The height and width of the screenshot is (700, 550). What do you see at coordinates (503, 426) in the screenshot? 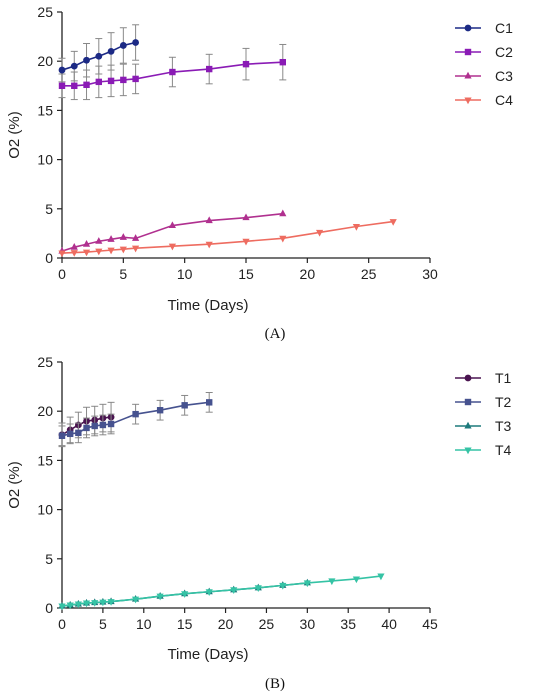
I see `legend-label: T3` at bounding box center [503, 426].